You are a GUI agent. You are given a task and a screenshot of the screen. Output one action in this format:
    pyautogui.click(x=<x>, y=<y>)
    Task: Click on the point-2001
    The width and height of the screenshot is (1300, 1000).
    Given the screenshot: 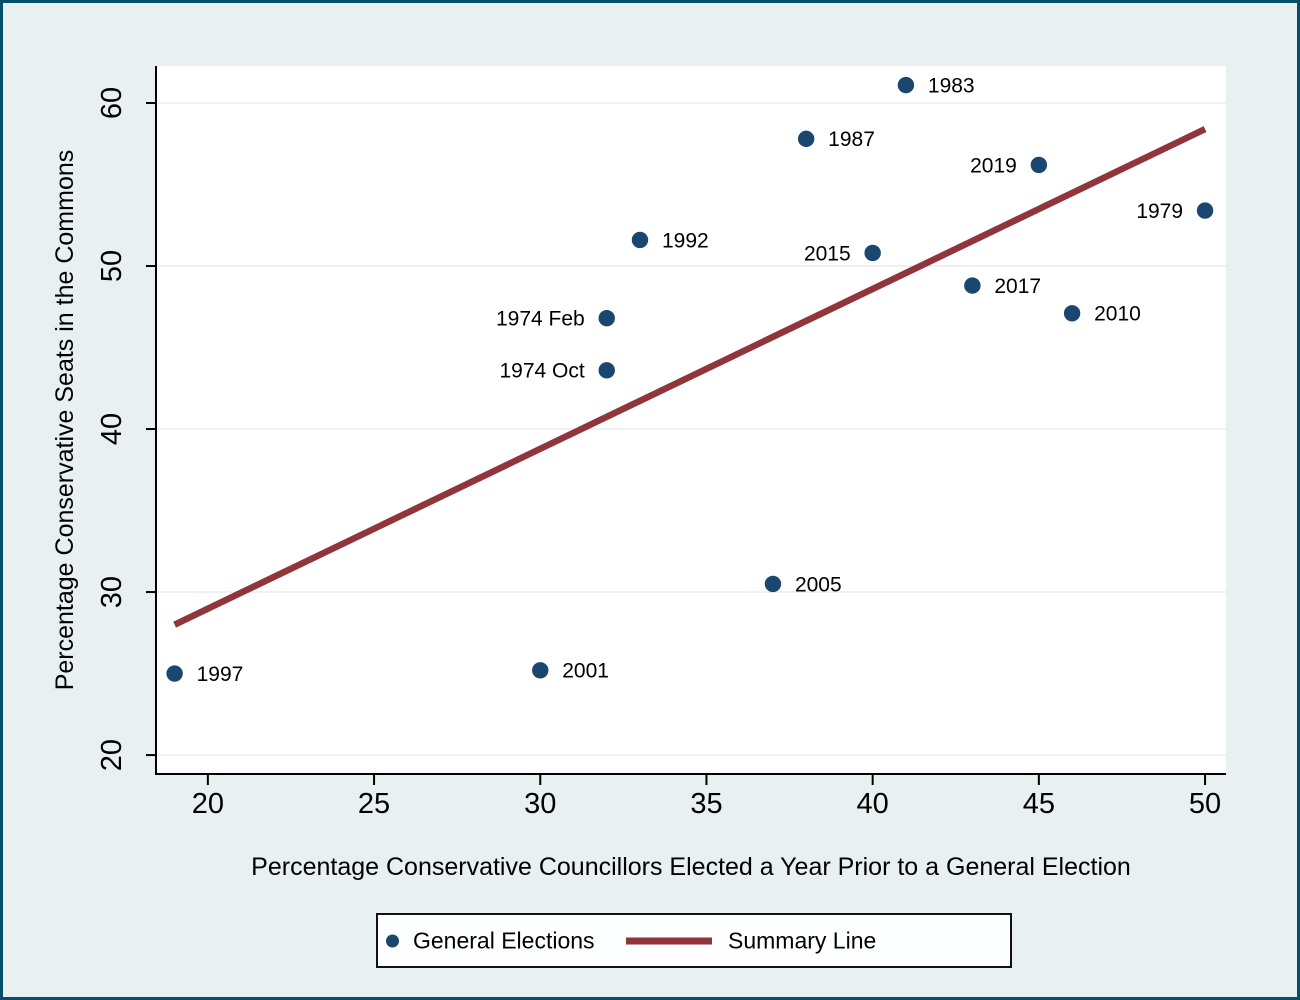 What is the action you would take?
    pyautogui.click(x=540, y=670)
    